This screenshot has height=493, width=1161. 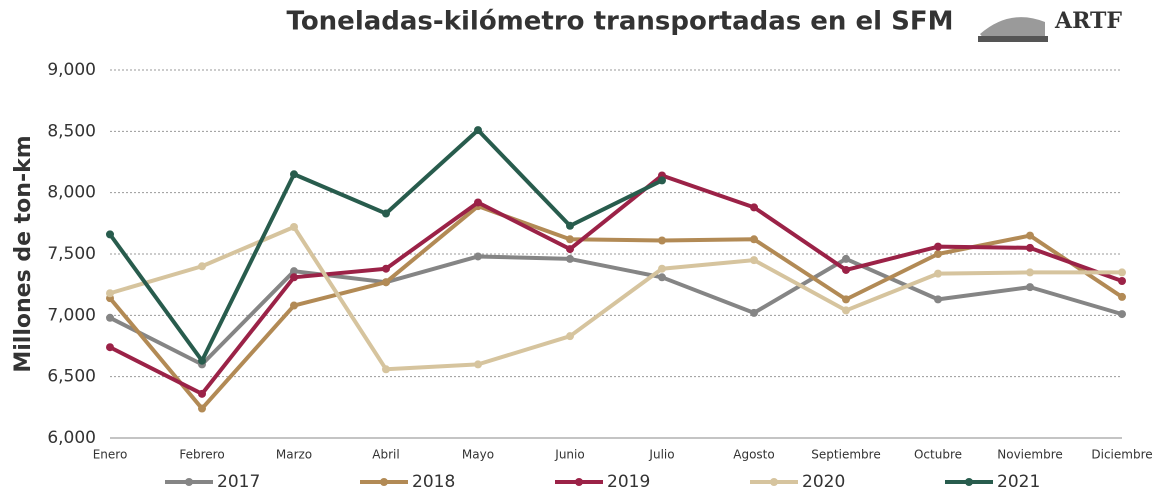 What do you see at coordinates (1030, 455) in the screenshot?
I see `x-tick-label: Noviembre` at bounding box center [1030, 455].